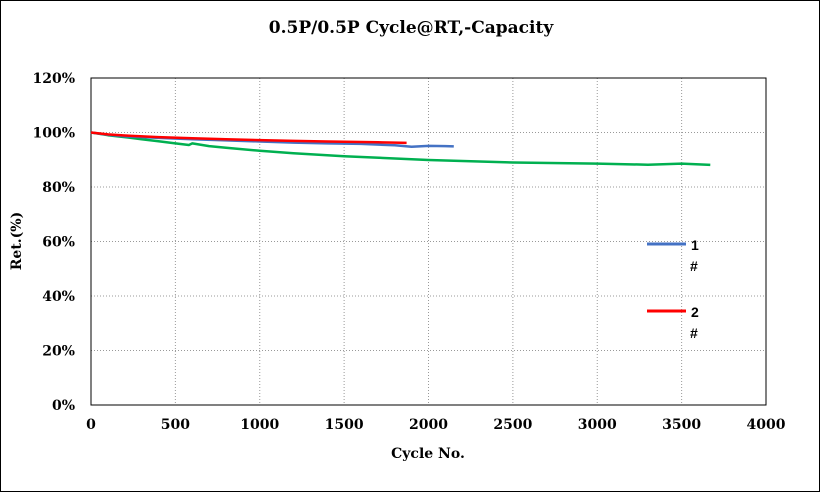 The image size is (822, 494). What do you see at coordinates (695, 245) in the screenshot?
I see `legend-label-1: 1` at bounding box center [695, 245].